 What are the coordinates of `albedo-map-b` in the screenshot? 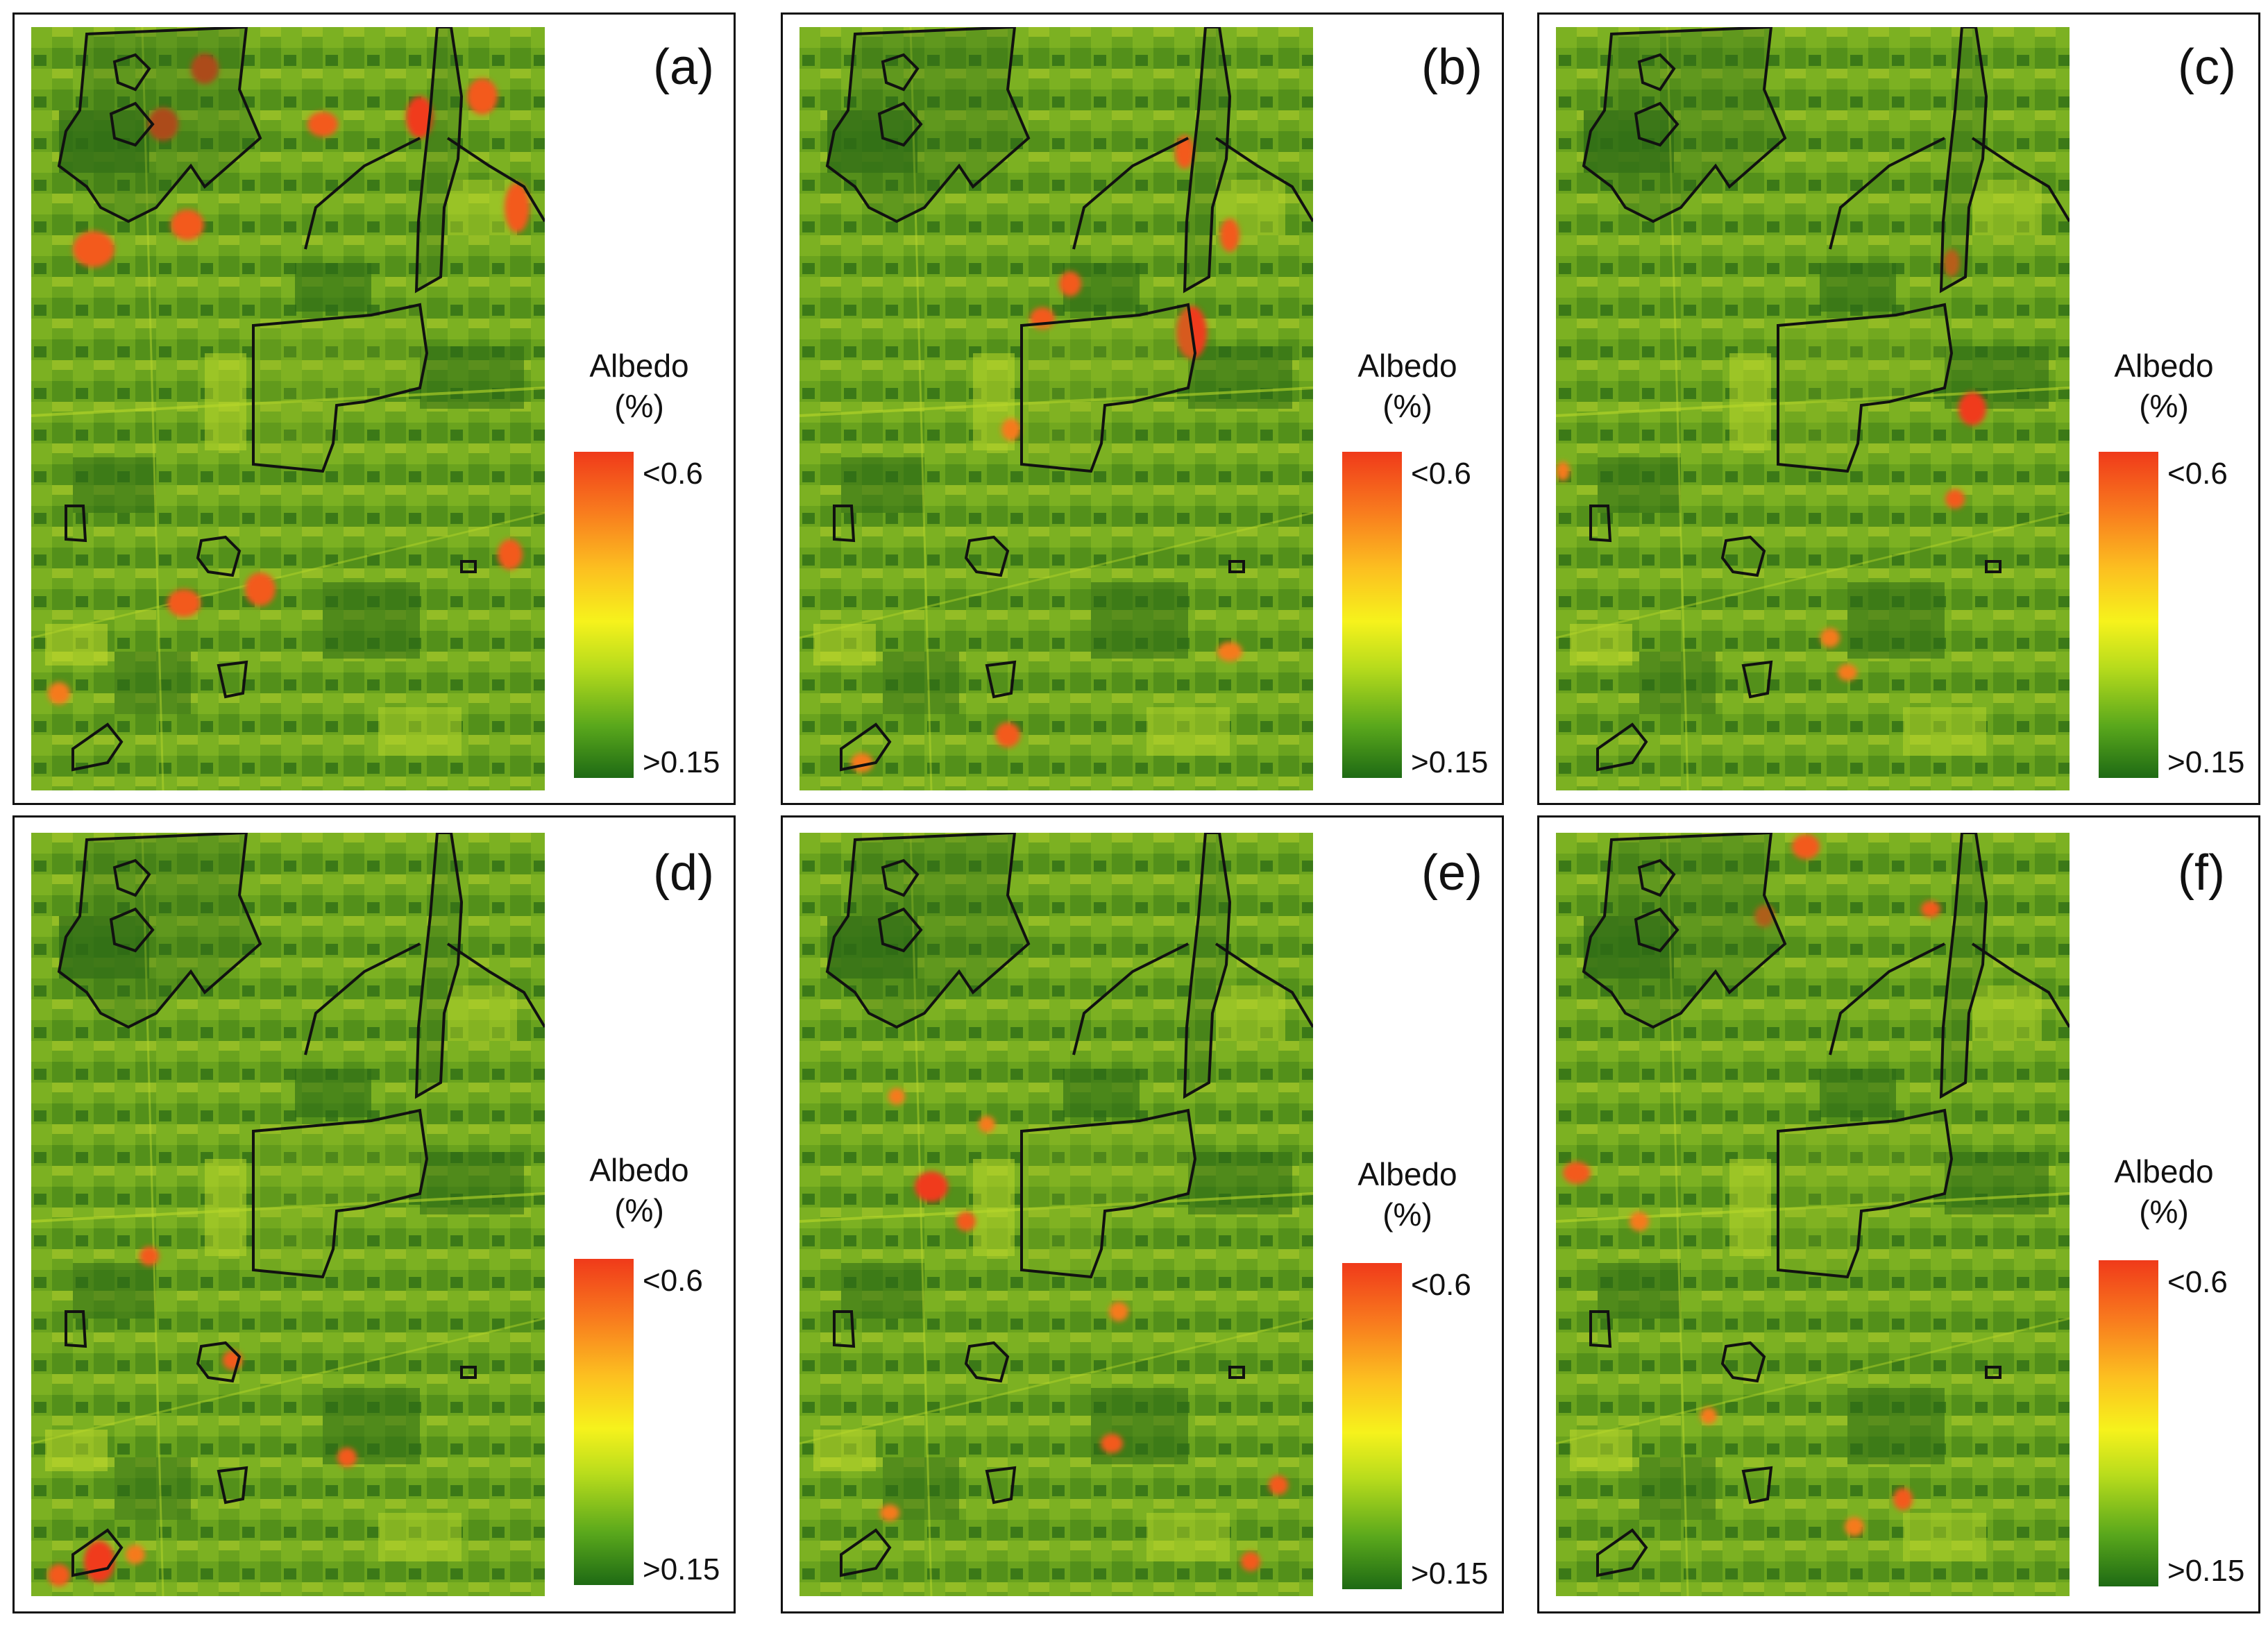 It's located at (1056, 408).